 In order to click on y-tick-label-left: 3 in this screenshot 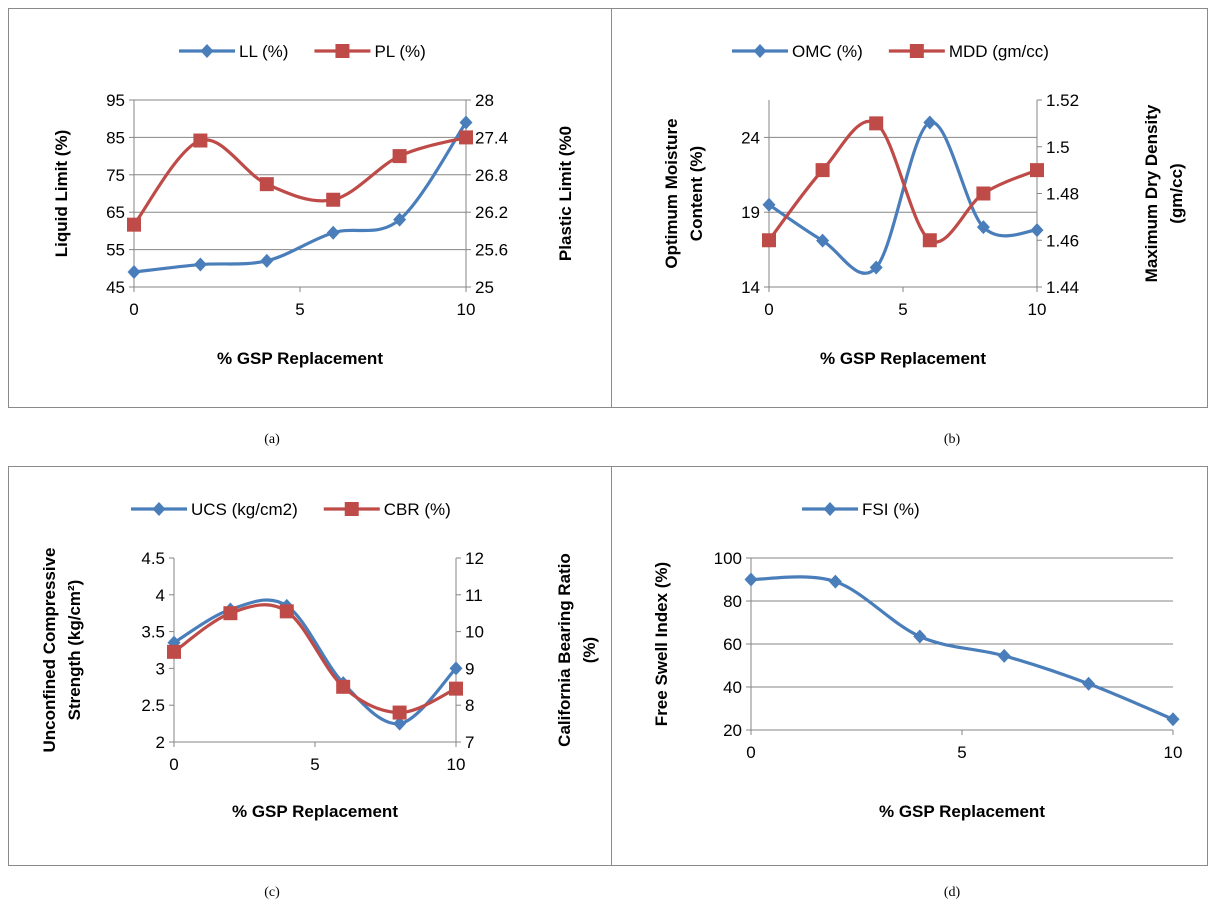, I will do `click(160, 668)`.